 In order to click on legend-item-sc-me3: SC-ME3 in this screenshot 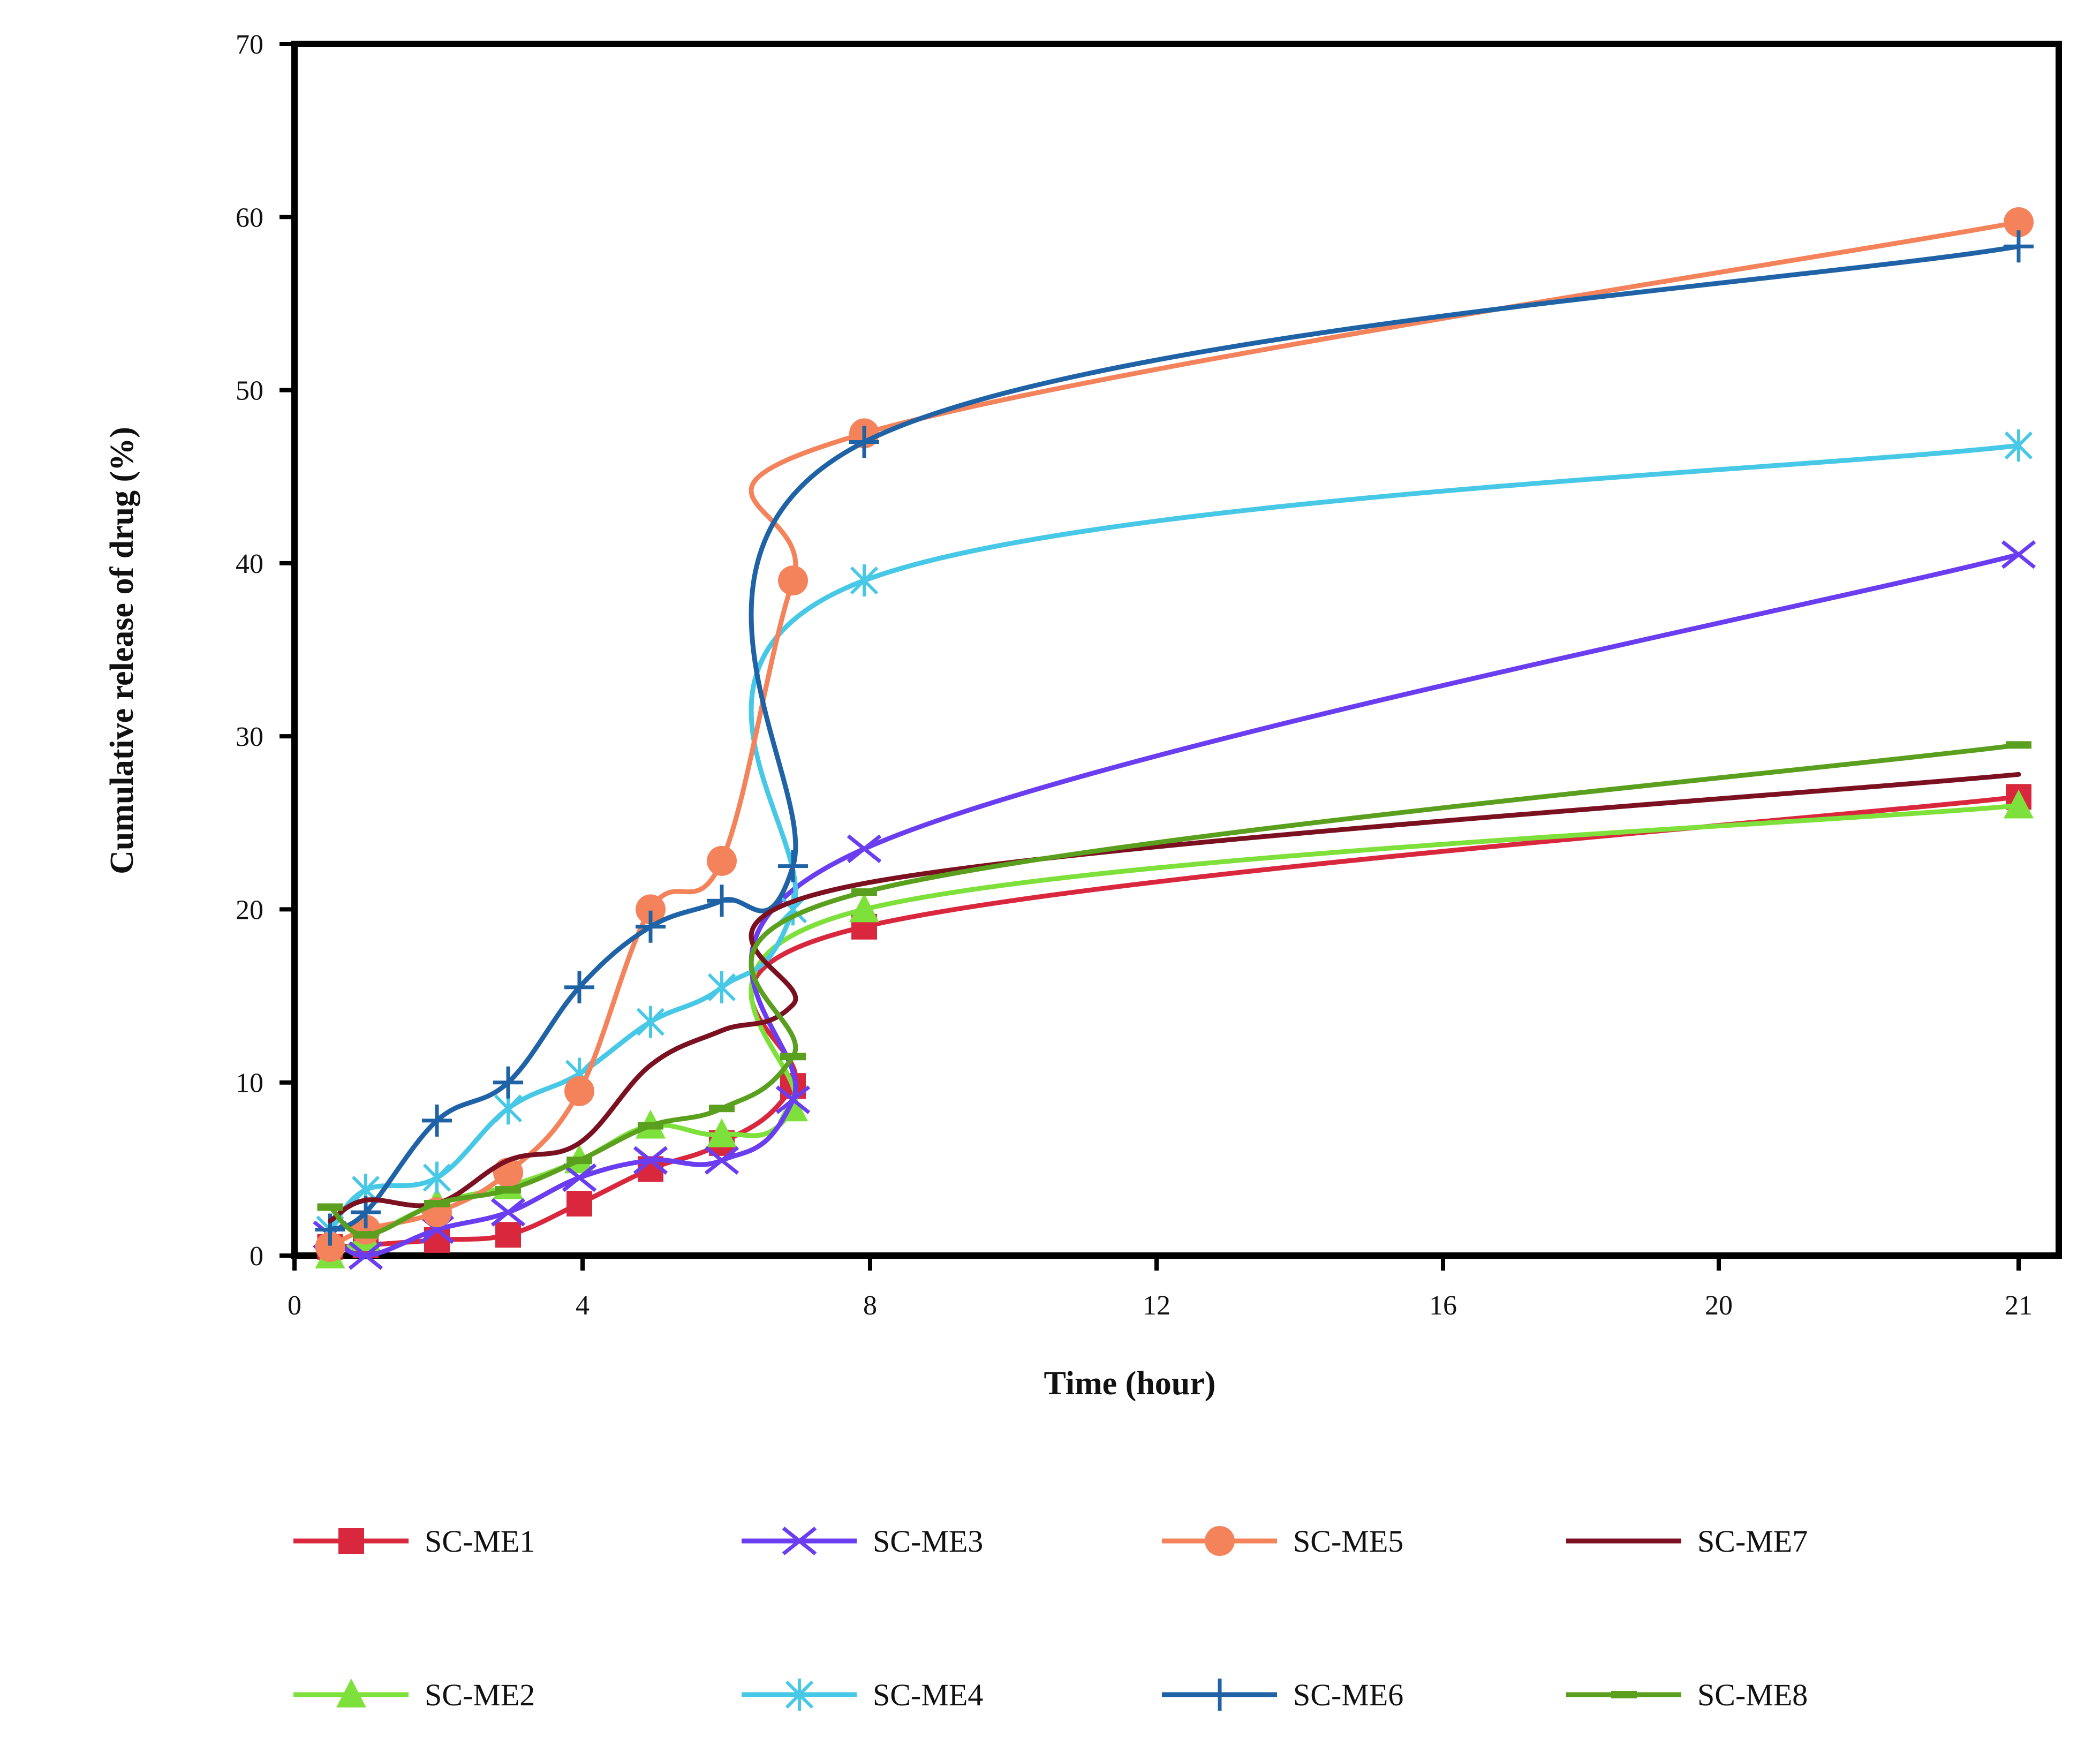, I will do `click(862, 1541)`.